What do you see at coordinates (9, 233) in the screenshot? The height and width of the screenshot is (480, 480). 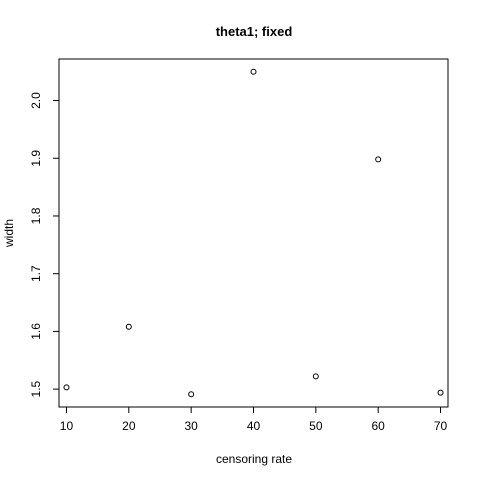 I see `y-axis-label: width` at bounding box center [9, 233].